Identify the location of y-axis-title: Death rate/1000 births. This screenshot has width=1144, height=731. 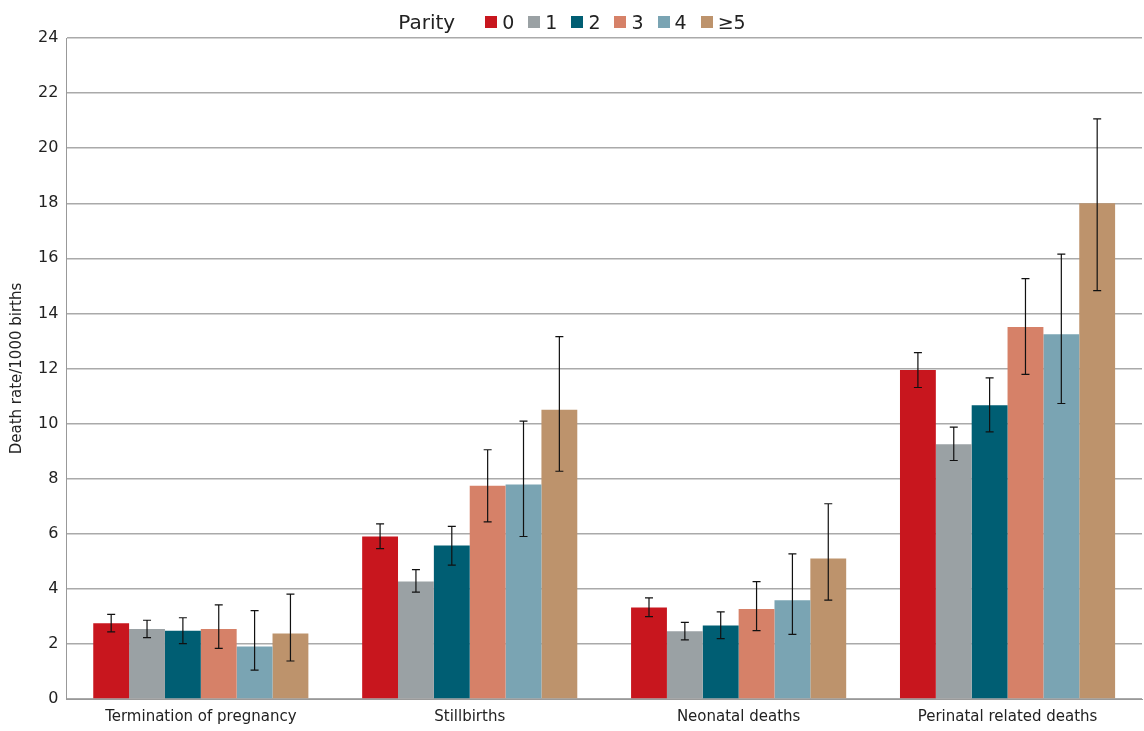
(15, 368).